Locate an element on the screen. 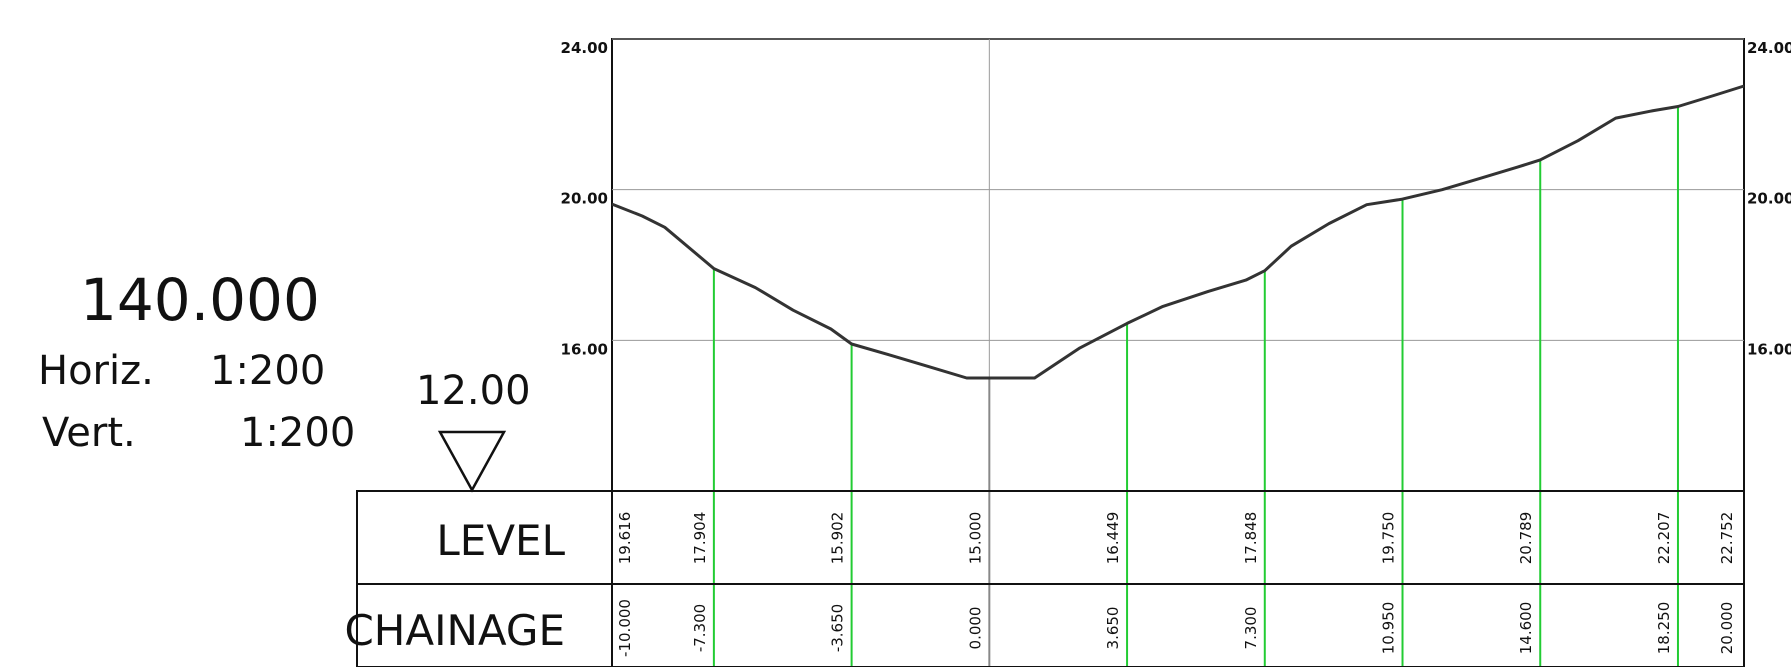 The height and width of the screenshot is (667, 1791). y-tick-right-2: 16.00 is located at coordinates (1769, 349).